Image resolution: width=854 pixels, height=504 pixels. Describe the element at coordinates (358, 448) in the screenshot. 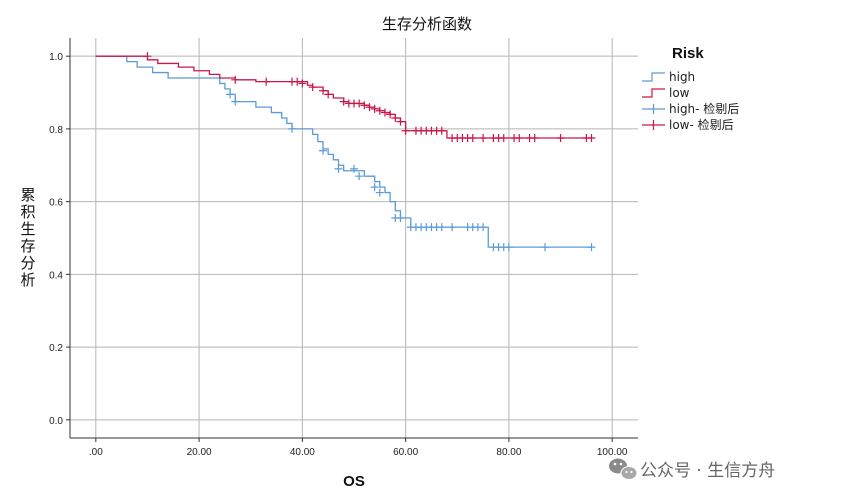

I see `x-tick-labels: .00 20.00 40.00 60.00 80.00 100.00` at that location.